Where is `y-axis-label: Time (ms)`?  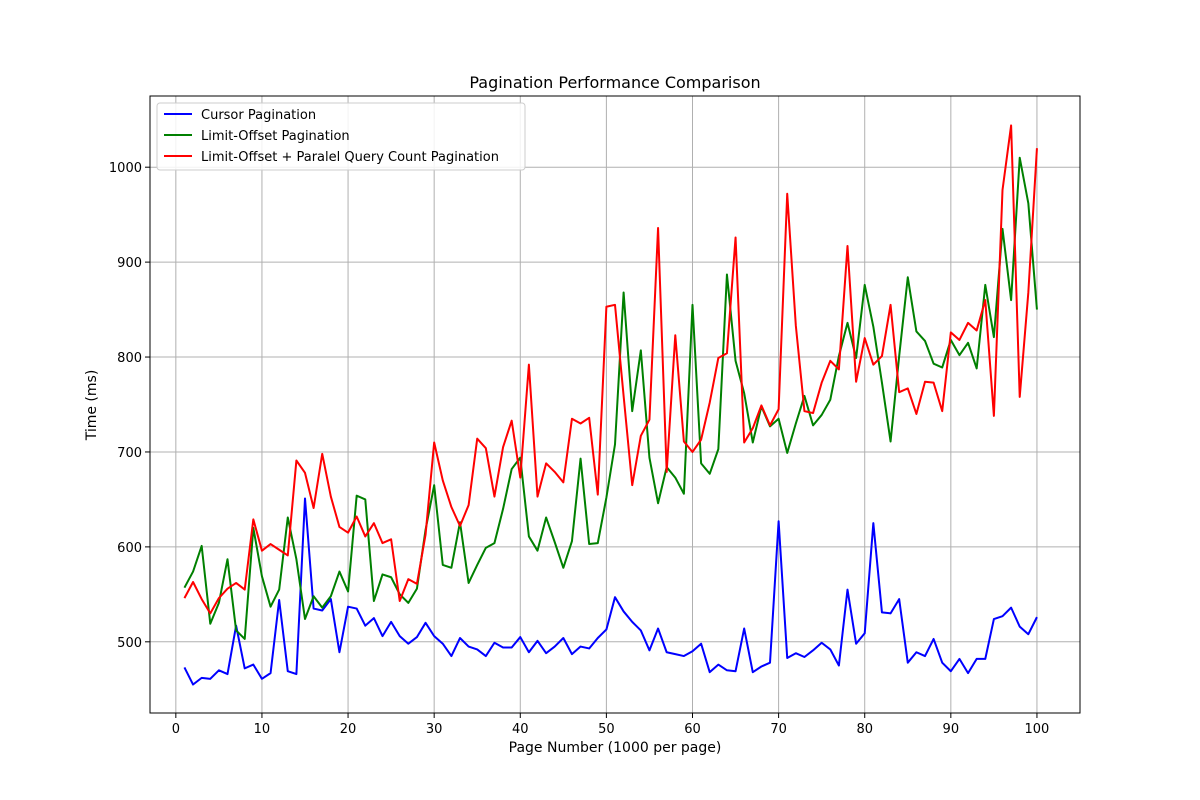
y-axis-label: Time (ms) is located at coordinates (92, 406).